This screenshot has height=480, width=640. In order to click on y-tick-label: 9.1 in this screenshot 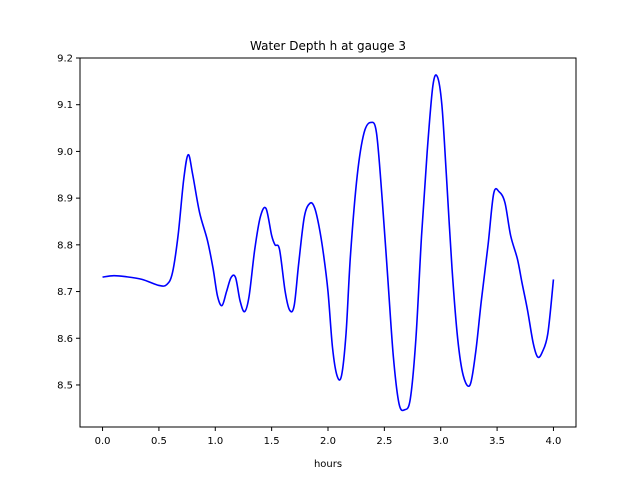, I will do `click(65, 105)`.